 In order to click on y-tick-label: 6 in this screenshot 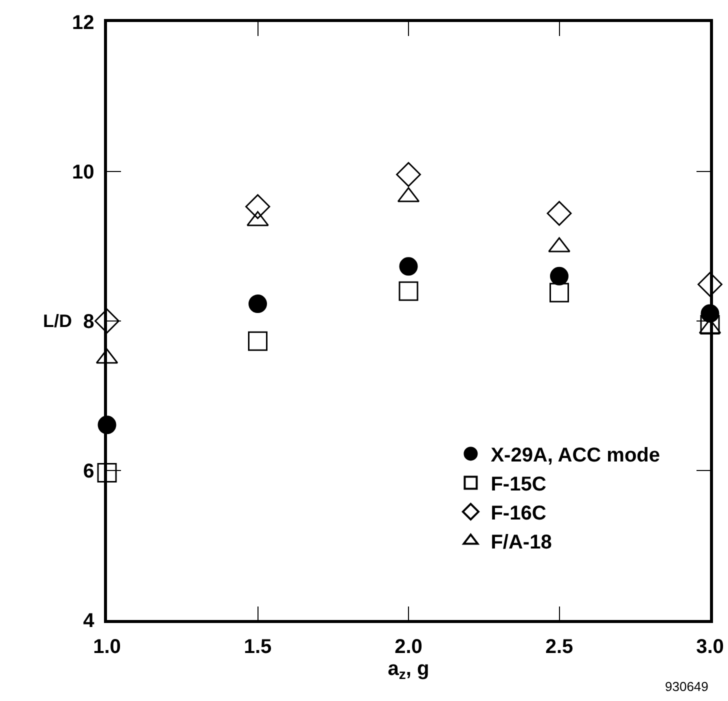, I will do `click(88, 471)`.